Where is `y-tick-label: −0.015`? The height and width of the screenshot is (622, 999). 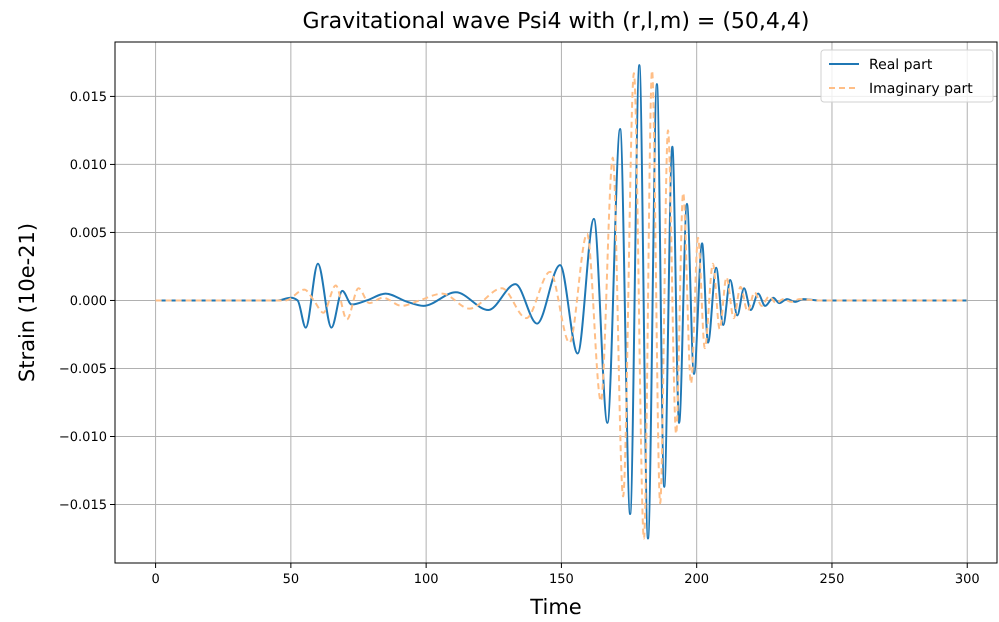 y-tick-label: −0.015 is located at coordinates (82, 506).